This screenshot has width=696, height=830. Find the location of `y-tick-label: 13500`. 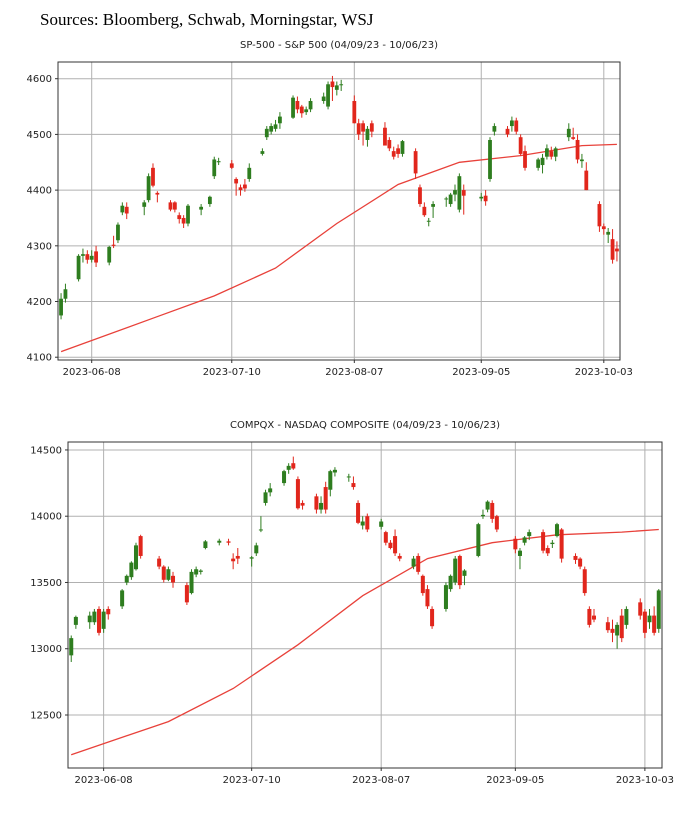

y-tick-label: 13500 is located at coordinates (46, 583).